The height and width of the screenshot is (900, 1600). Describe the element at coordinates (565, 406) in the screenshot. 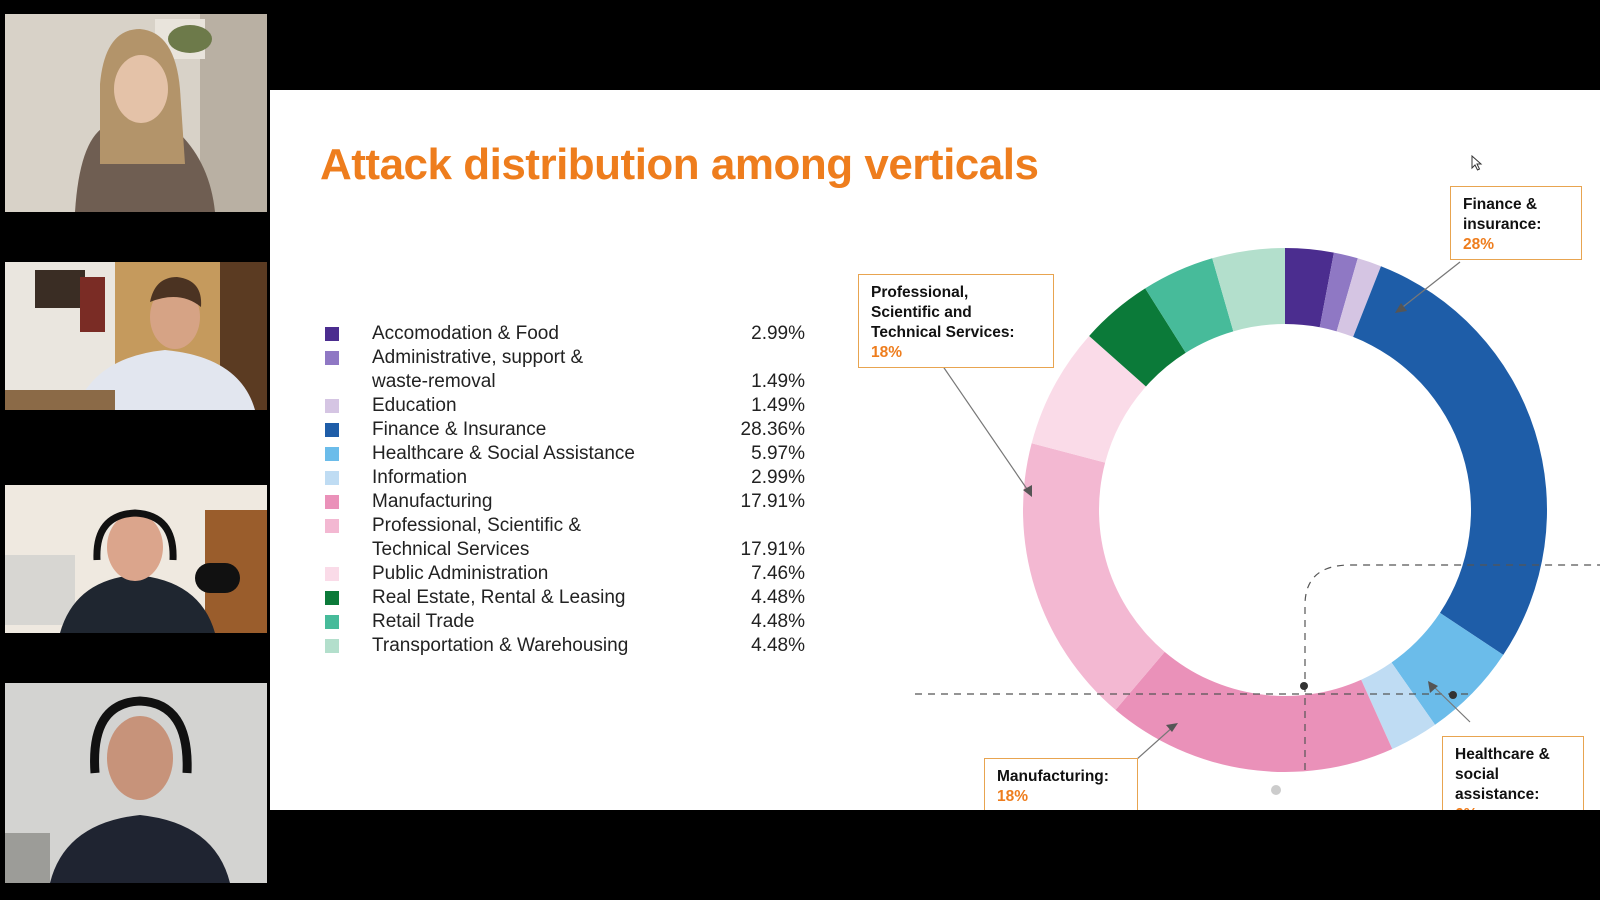

I see `legend-item: Education 1.49%` at that location.